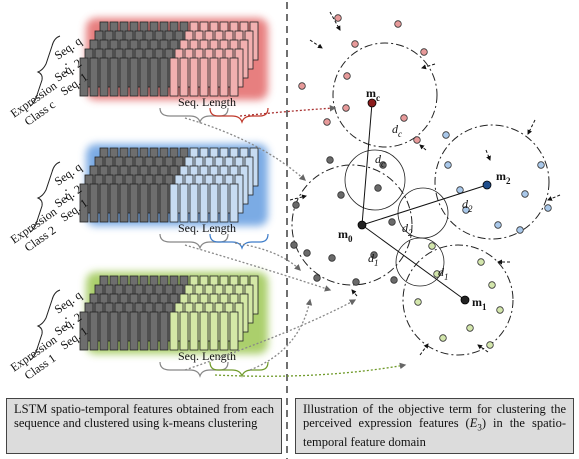 The image size is (579, 459). What do you see at coordinates (479, 303) in the screenshot?
I see `centroid-label: m1` at bounding box center [479, 303].